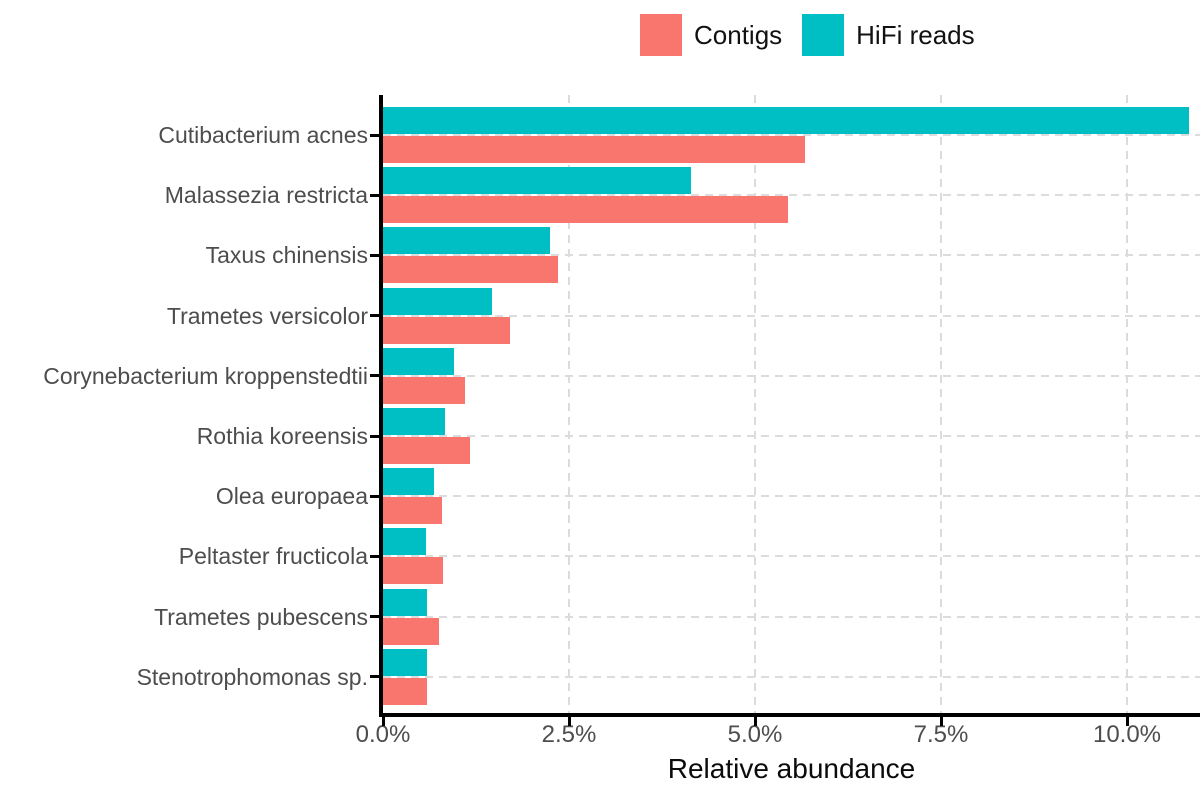  Describe the element at coordinates (261, 616) in the screenshot. I see `y-axis-label-trametes-pubescens: Trametes pubescens` at that location.